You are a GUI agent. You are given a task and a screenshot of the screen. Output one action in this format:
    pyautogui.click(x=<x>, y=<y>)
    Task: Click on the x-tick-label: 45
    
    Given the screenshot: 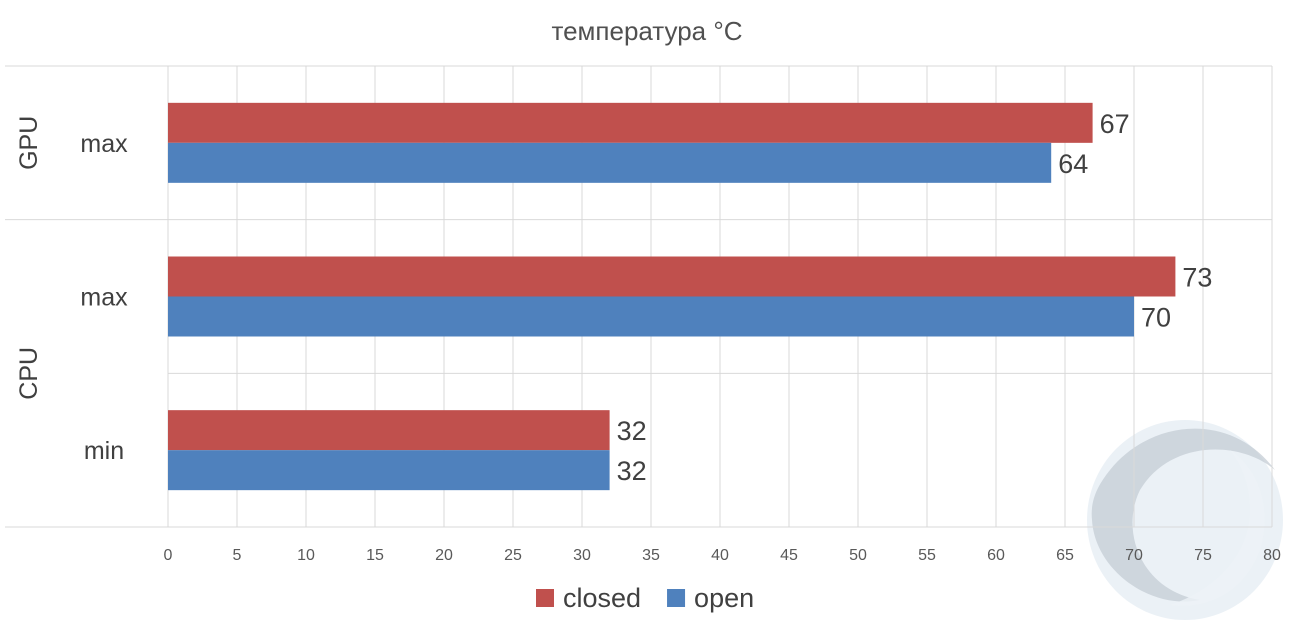 What is the action you would take?
    pyautogui.click(x=789, y=555)
    